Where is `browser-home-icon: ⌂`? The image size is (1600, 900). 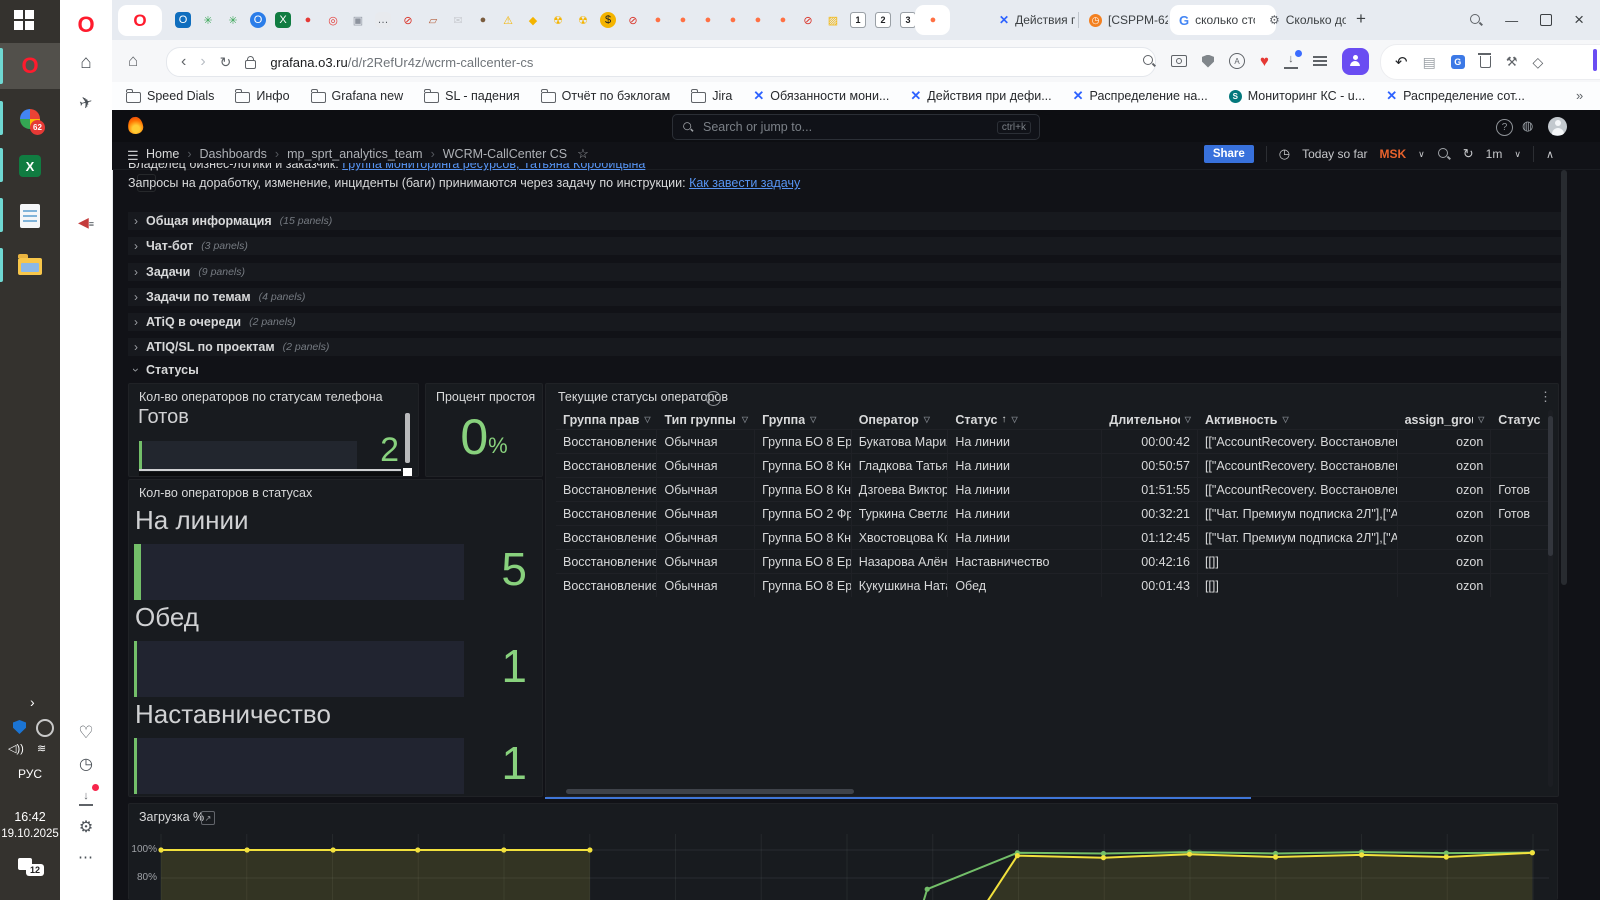 browser-home-icon: ⌂ is located at coordinates (133, 60).